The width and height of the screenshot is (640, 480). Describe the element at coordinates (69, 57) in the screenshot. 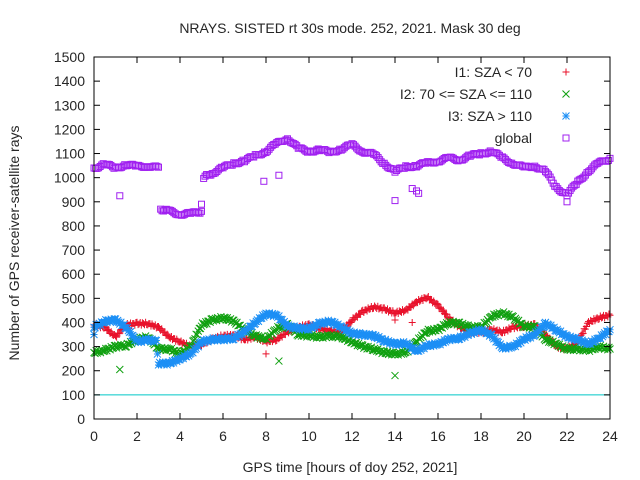

I see `y-tick-label: 1500` at that location.